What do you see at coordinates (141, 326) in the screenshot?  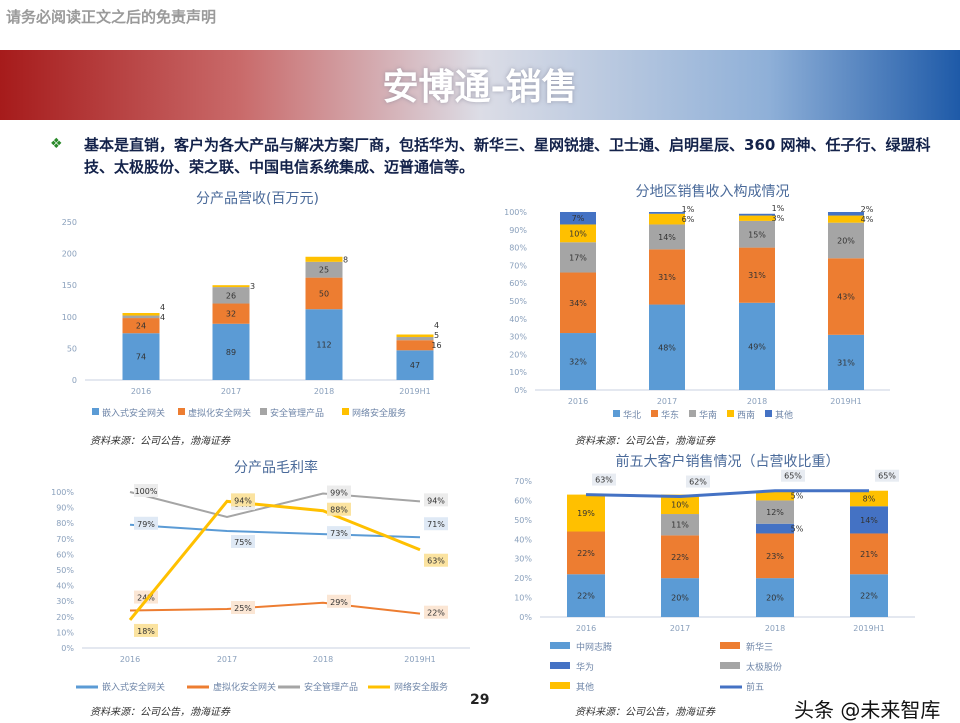 I see `data-label: 24` at bounding box center [141, 326].